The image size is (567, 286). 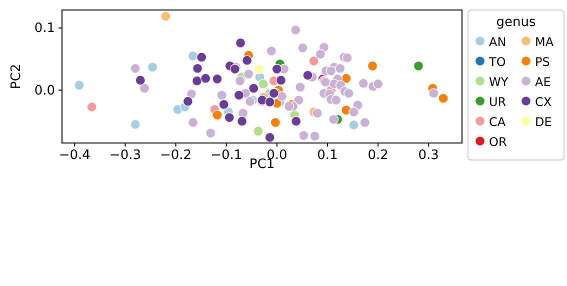 What do you see at coordinates (226, 156) in the screenshot?
I see `x-tick-label: −0.1` at bounding box center [226, 156].